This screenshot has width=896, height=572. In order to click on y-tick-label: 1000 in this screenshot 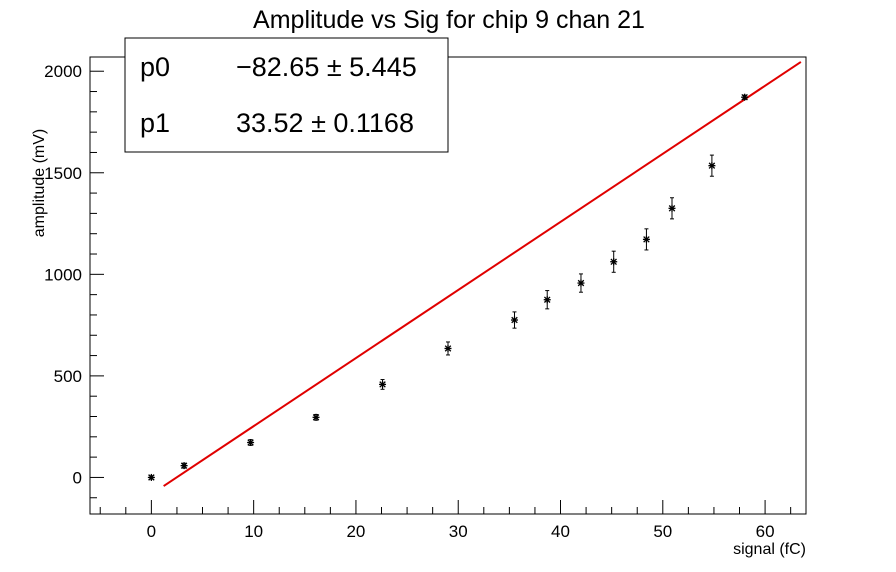, I will do `click(63, 274)`.